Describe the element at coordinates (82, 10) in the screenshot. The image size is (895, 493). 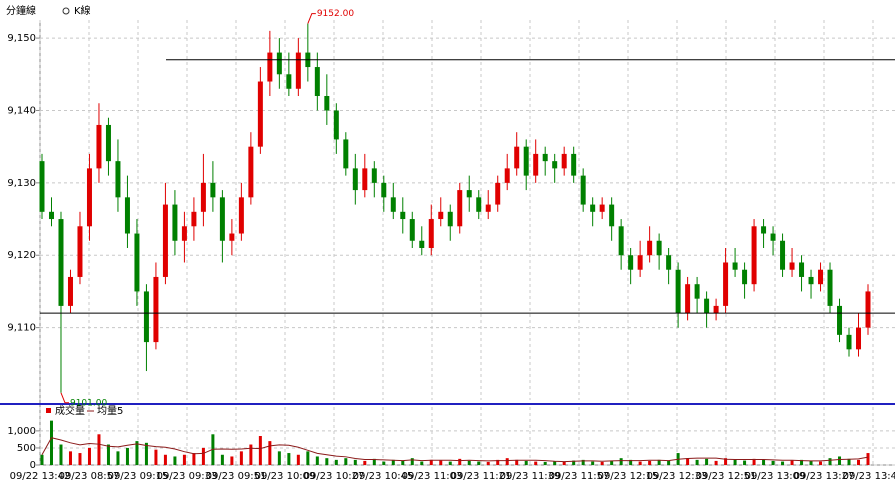
I see `tab-k: K線` at that location.